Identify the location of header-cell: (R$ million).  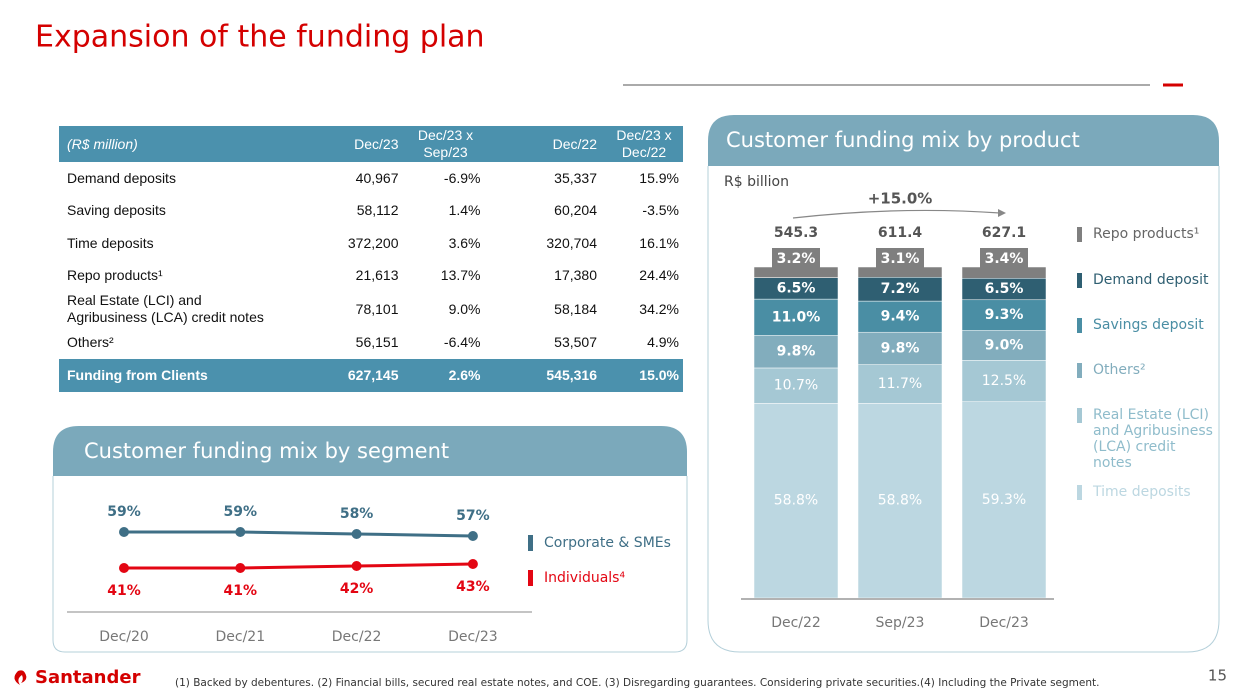
(172, 144).